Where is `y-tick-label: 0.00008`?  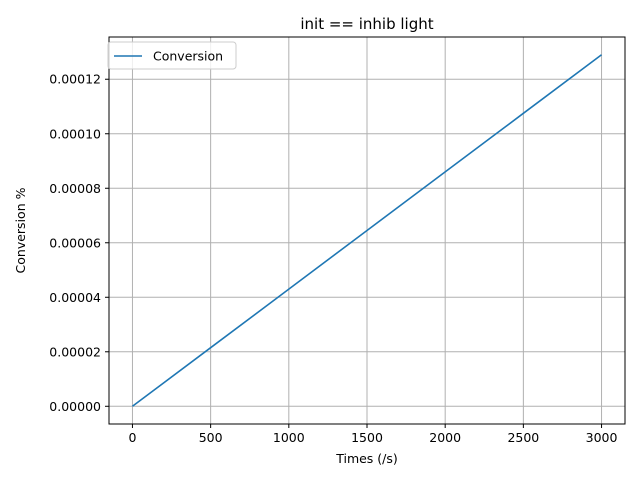 y-tick-label: 0.00008 is located at coordinates (75, 188).